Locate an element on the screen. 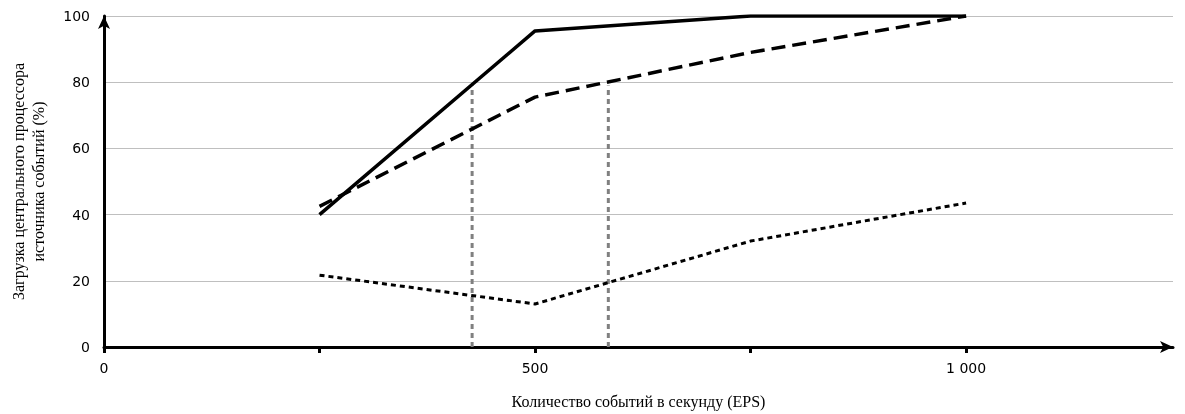 The height and width of the screenshot is (414, 1185). x-tick-label: 0 is located at coordinates (104, 368).